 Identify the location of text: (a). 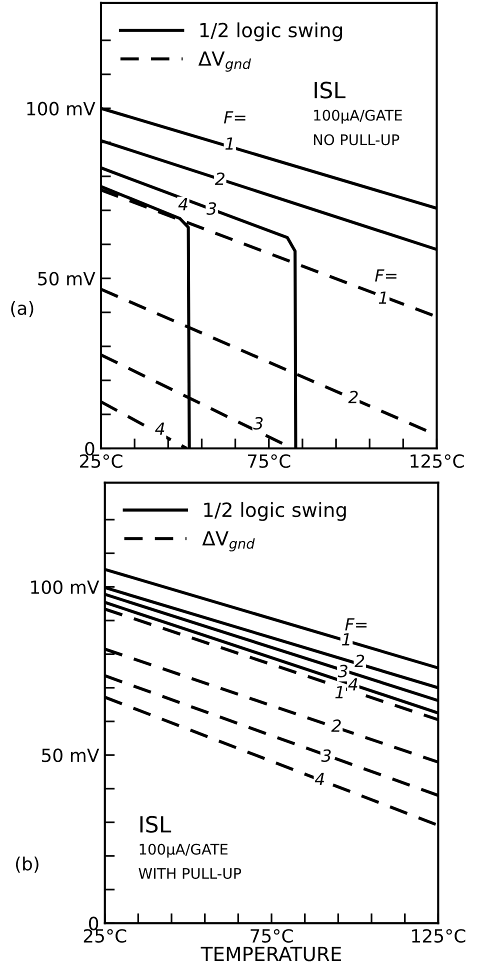
(22, 309).